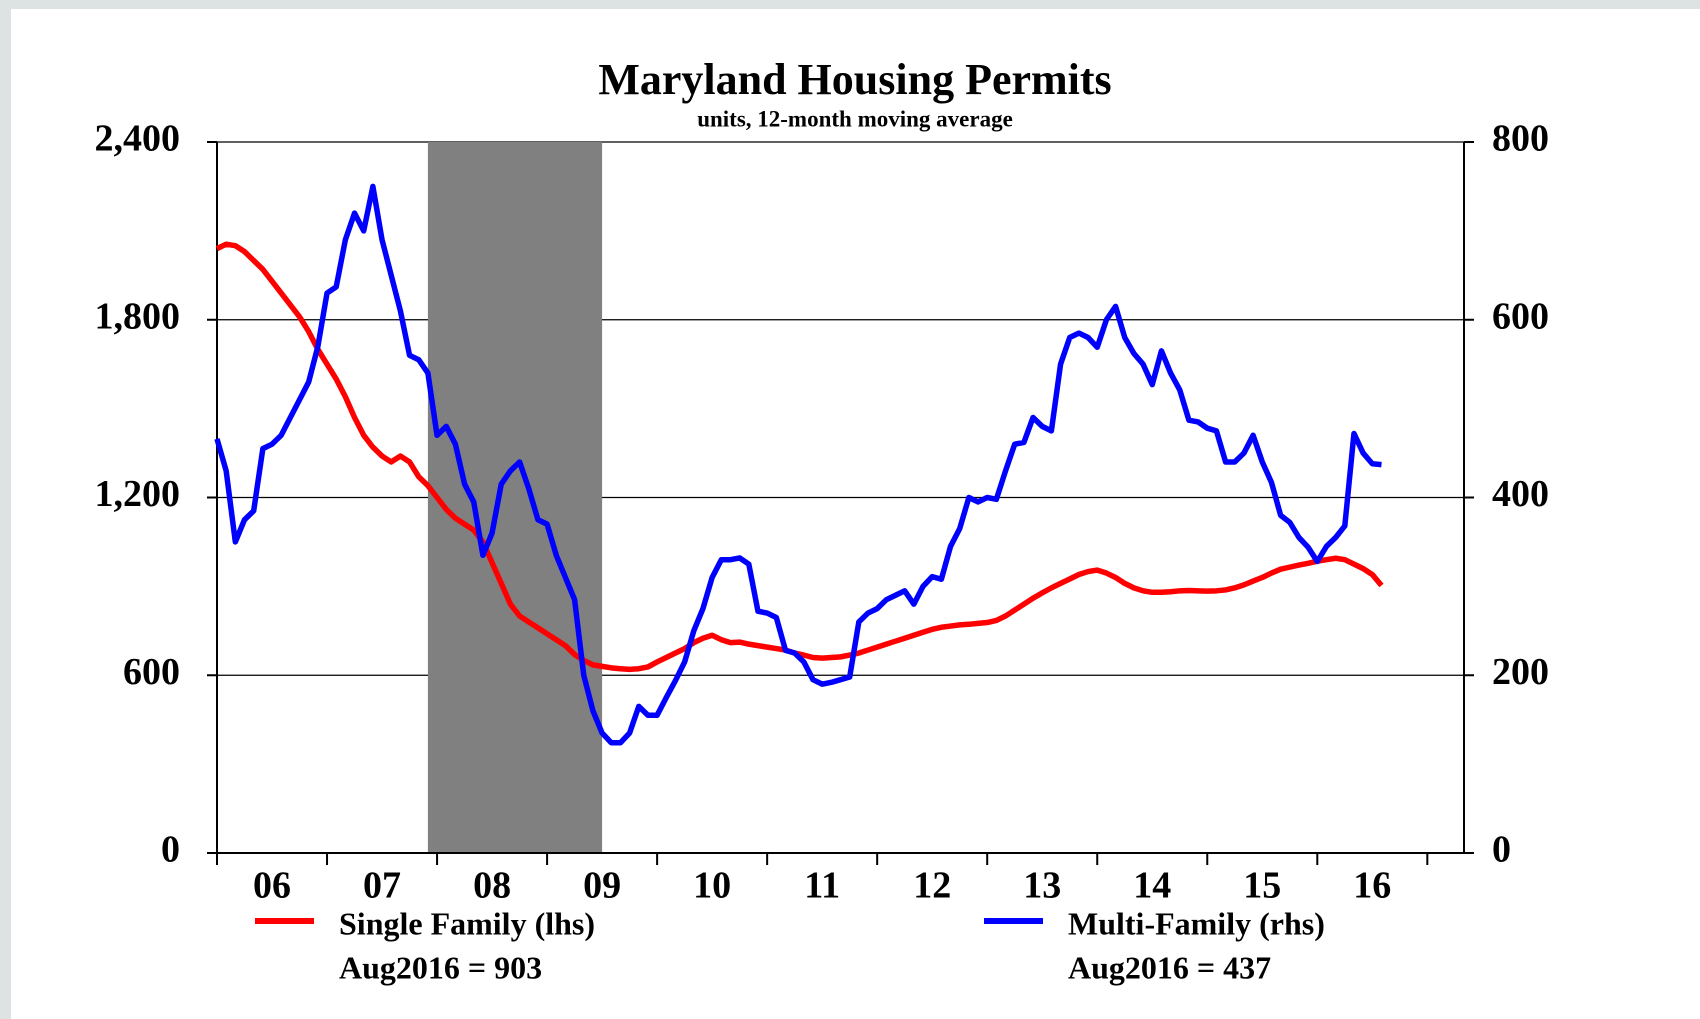 The height and width of the screenshot is (1019, 1700). Describe the element at coordinates (1262, 886) in the screenshot. I see `x-tick-label: 15` at that location.